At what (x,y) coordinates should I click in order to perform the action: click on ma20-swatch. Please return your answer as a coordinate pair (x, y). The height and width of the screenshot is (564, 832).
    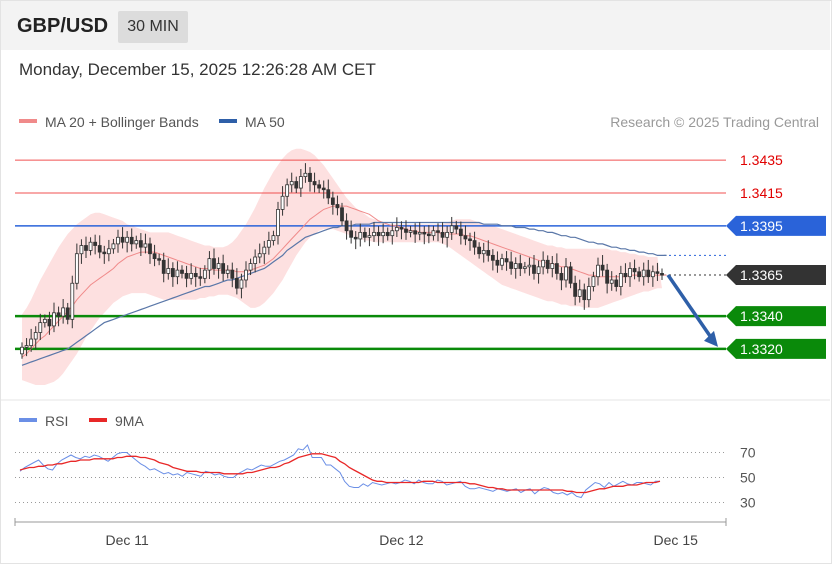
    Looking at the image, I should click on (28, 121).